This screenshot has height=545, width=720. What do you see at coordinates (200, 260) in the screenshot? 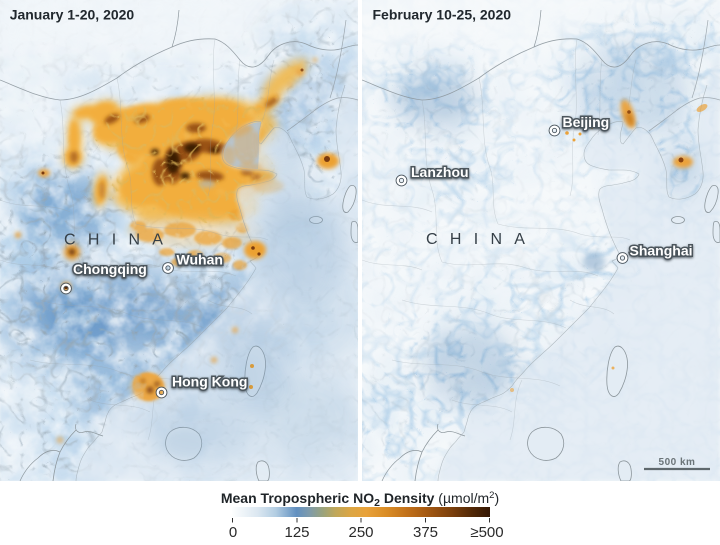
I see `svg-text: Wuhan` at bounding box center [200, 260].